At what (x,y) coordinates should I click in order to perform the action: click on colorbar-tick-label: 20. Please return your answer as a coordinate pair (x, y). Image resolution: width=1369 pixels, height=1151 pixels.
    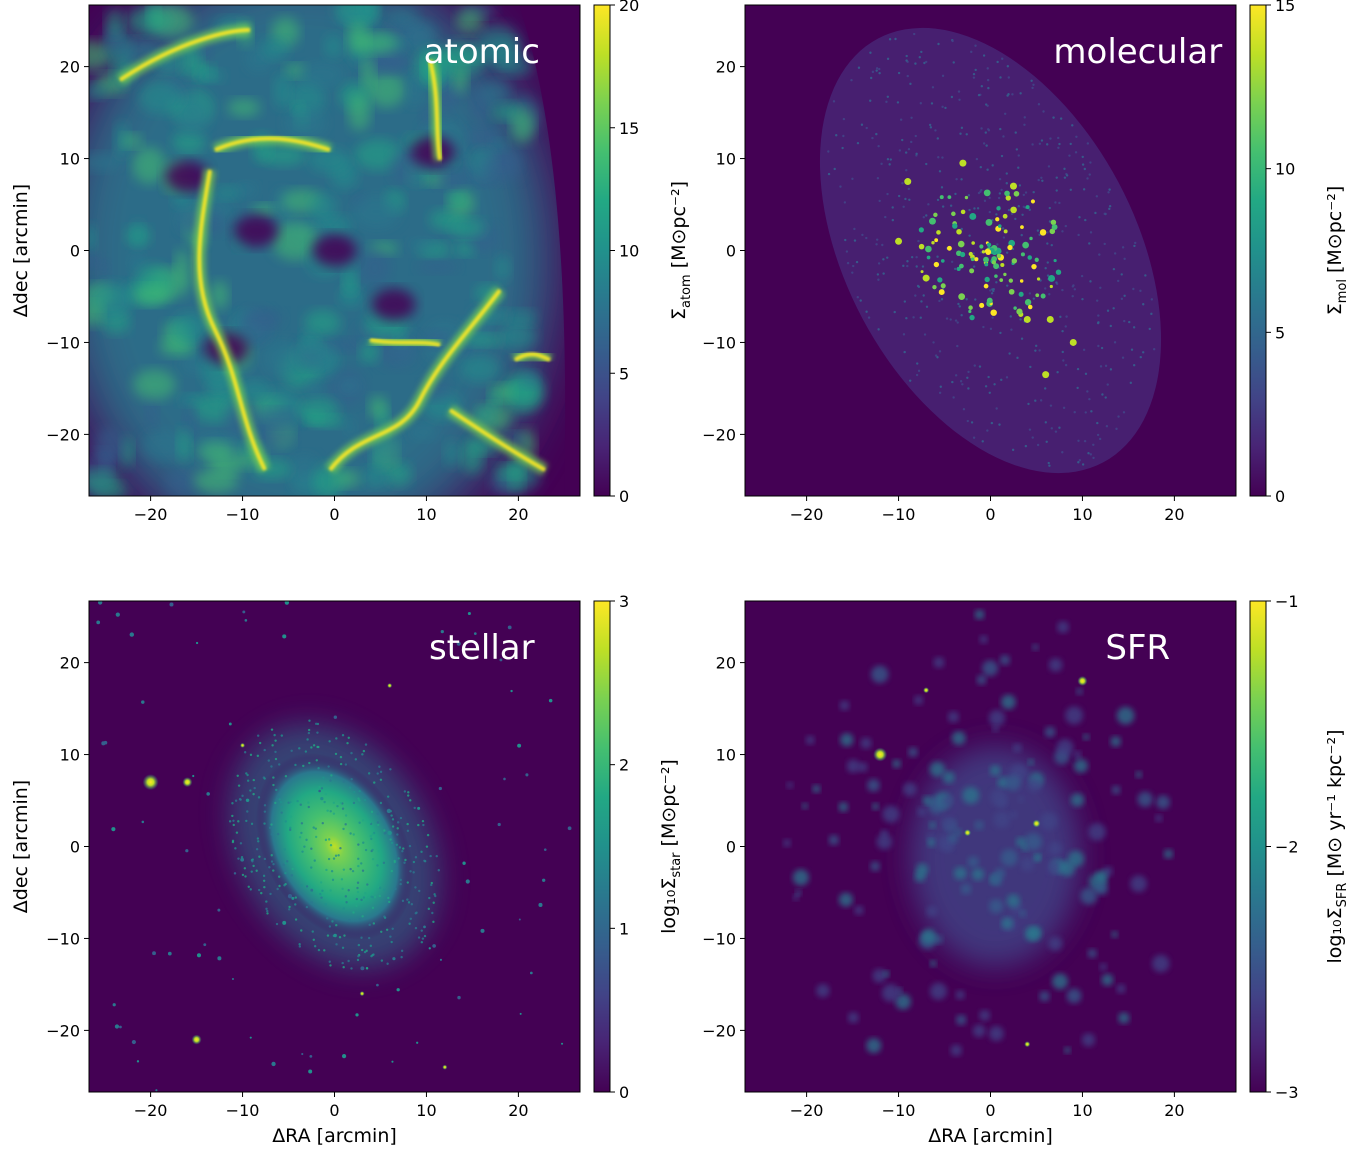
    Looking at the image, I should click on (629, 7).